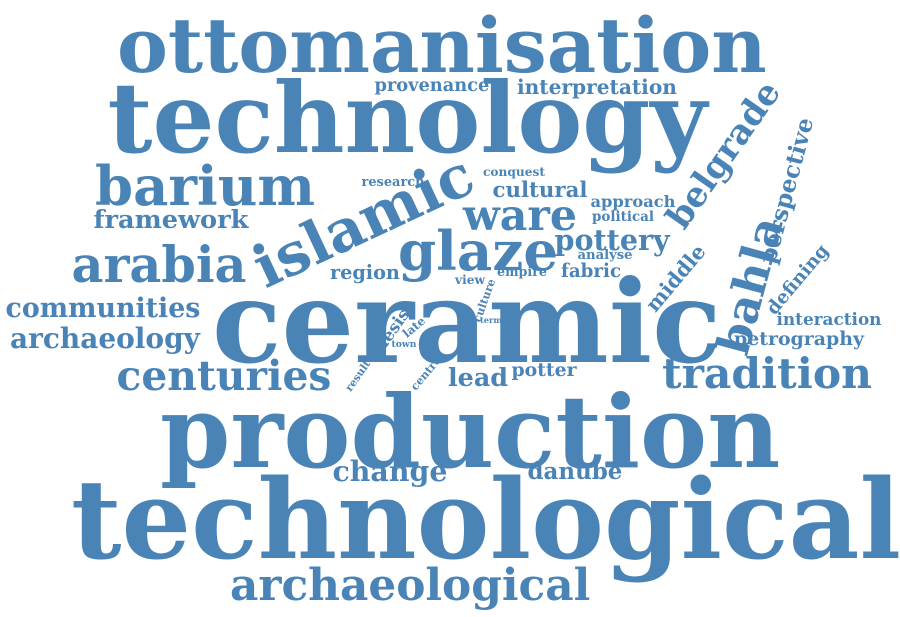  What do you see at coordinates (514, 172) in the screenshot?
I see `word-conquest: conquest` at bounding box center [514, 172].